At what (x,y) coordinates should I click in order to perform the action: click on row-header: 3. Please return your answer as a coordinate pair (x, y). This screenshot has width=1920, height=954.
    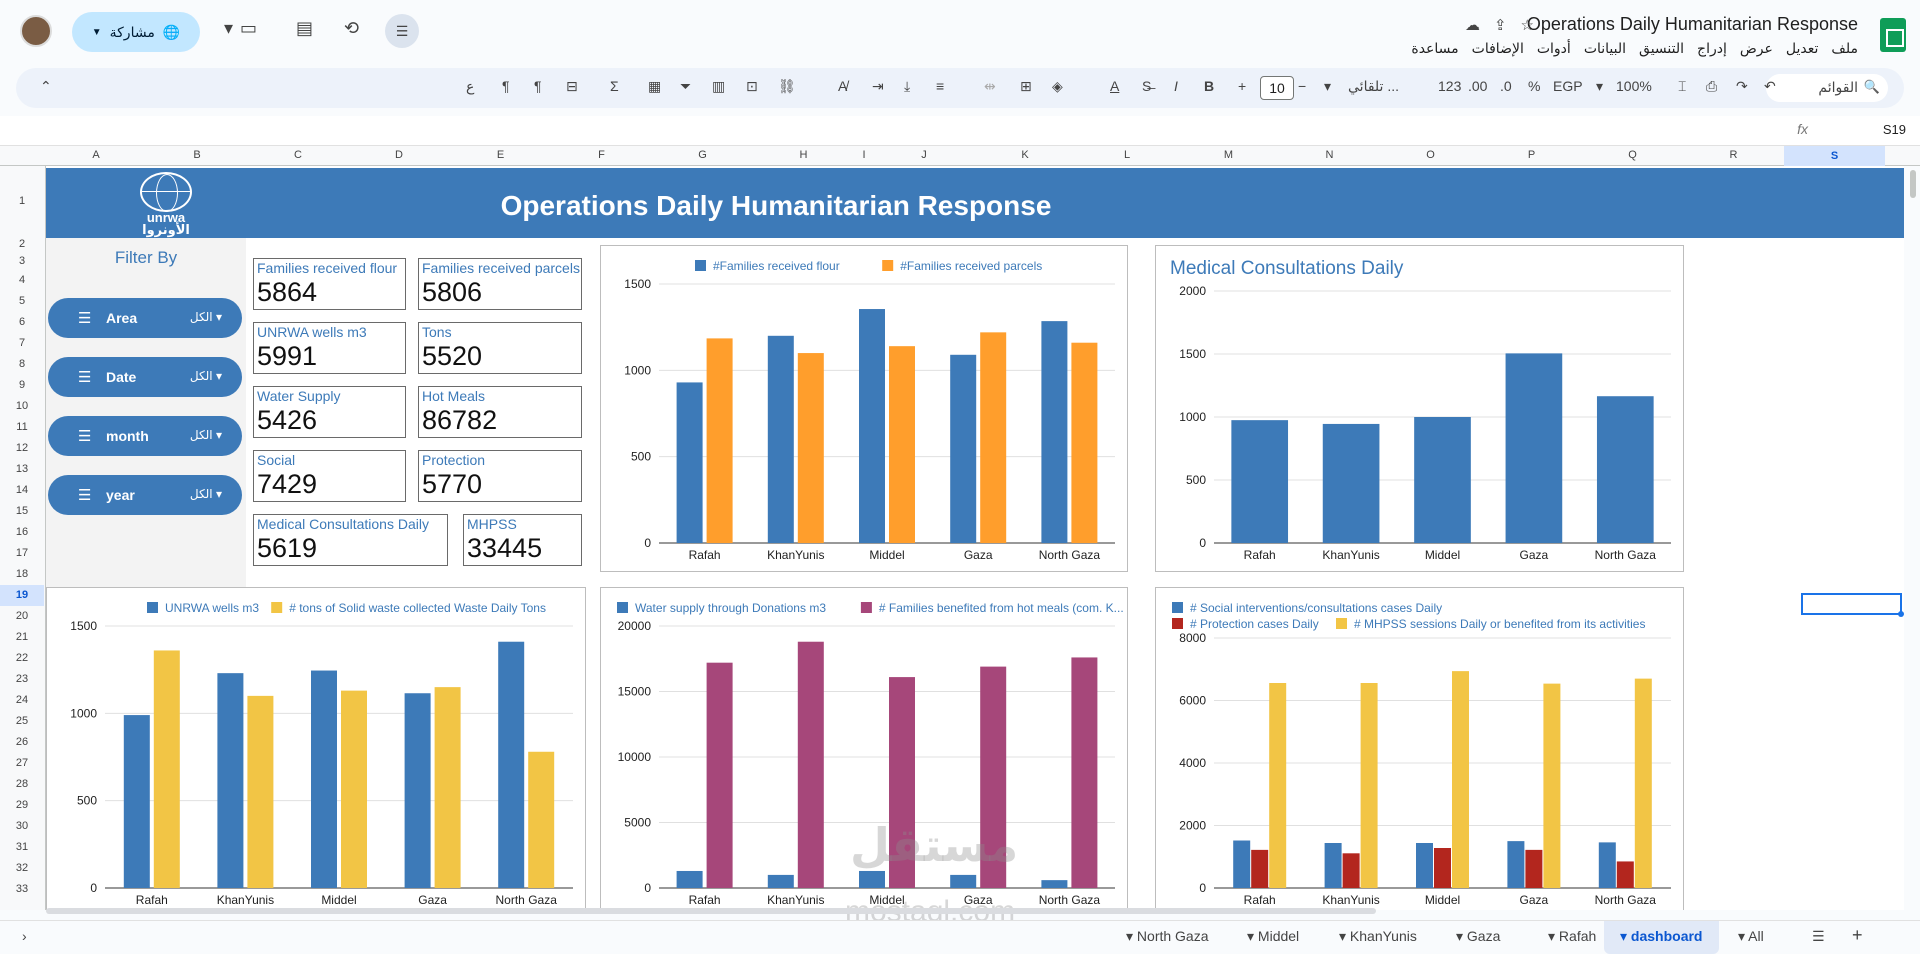
    Looking at the image, I should click on (22, 261).